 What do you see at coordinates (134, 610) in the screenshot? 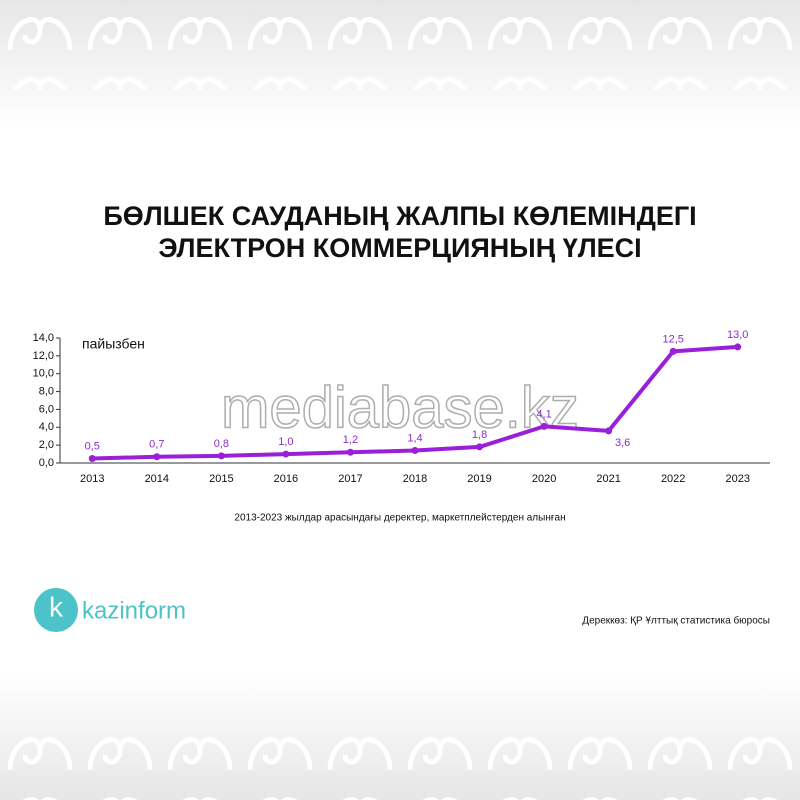
I see `logo-text: kazinform` at bounding box center [134, 610].